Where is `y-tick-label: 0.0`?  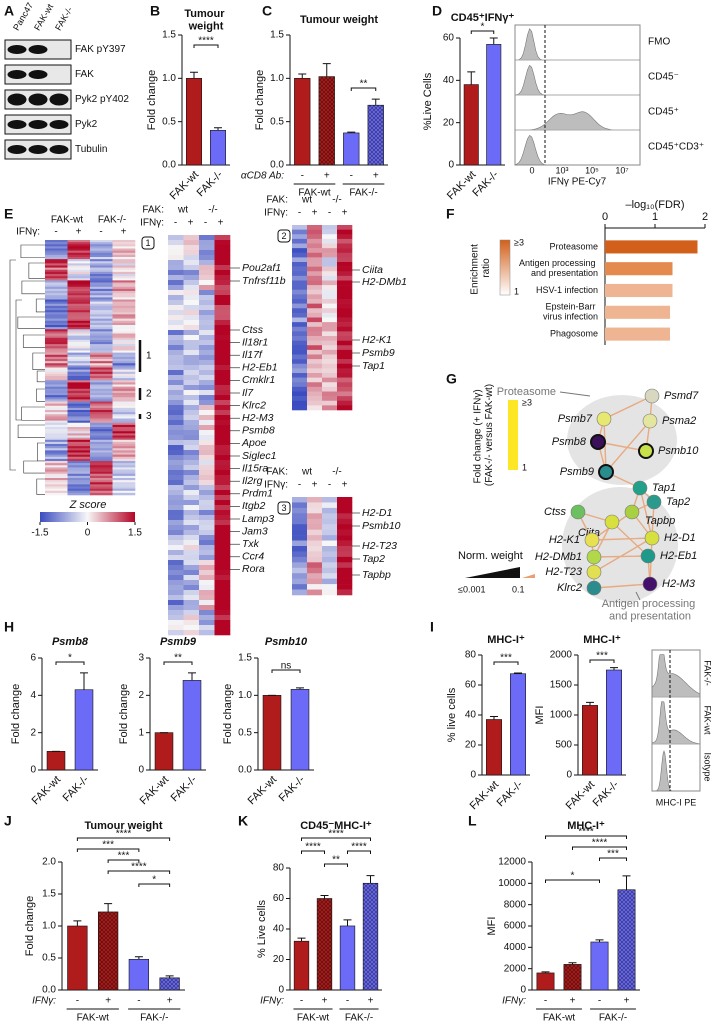
y-tick-label: 0.0 is located at coordinates (245, 770).